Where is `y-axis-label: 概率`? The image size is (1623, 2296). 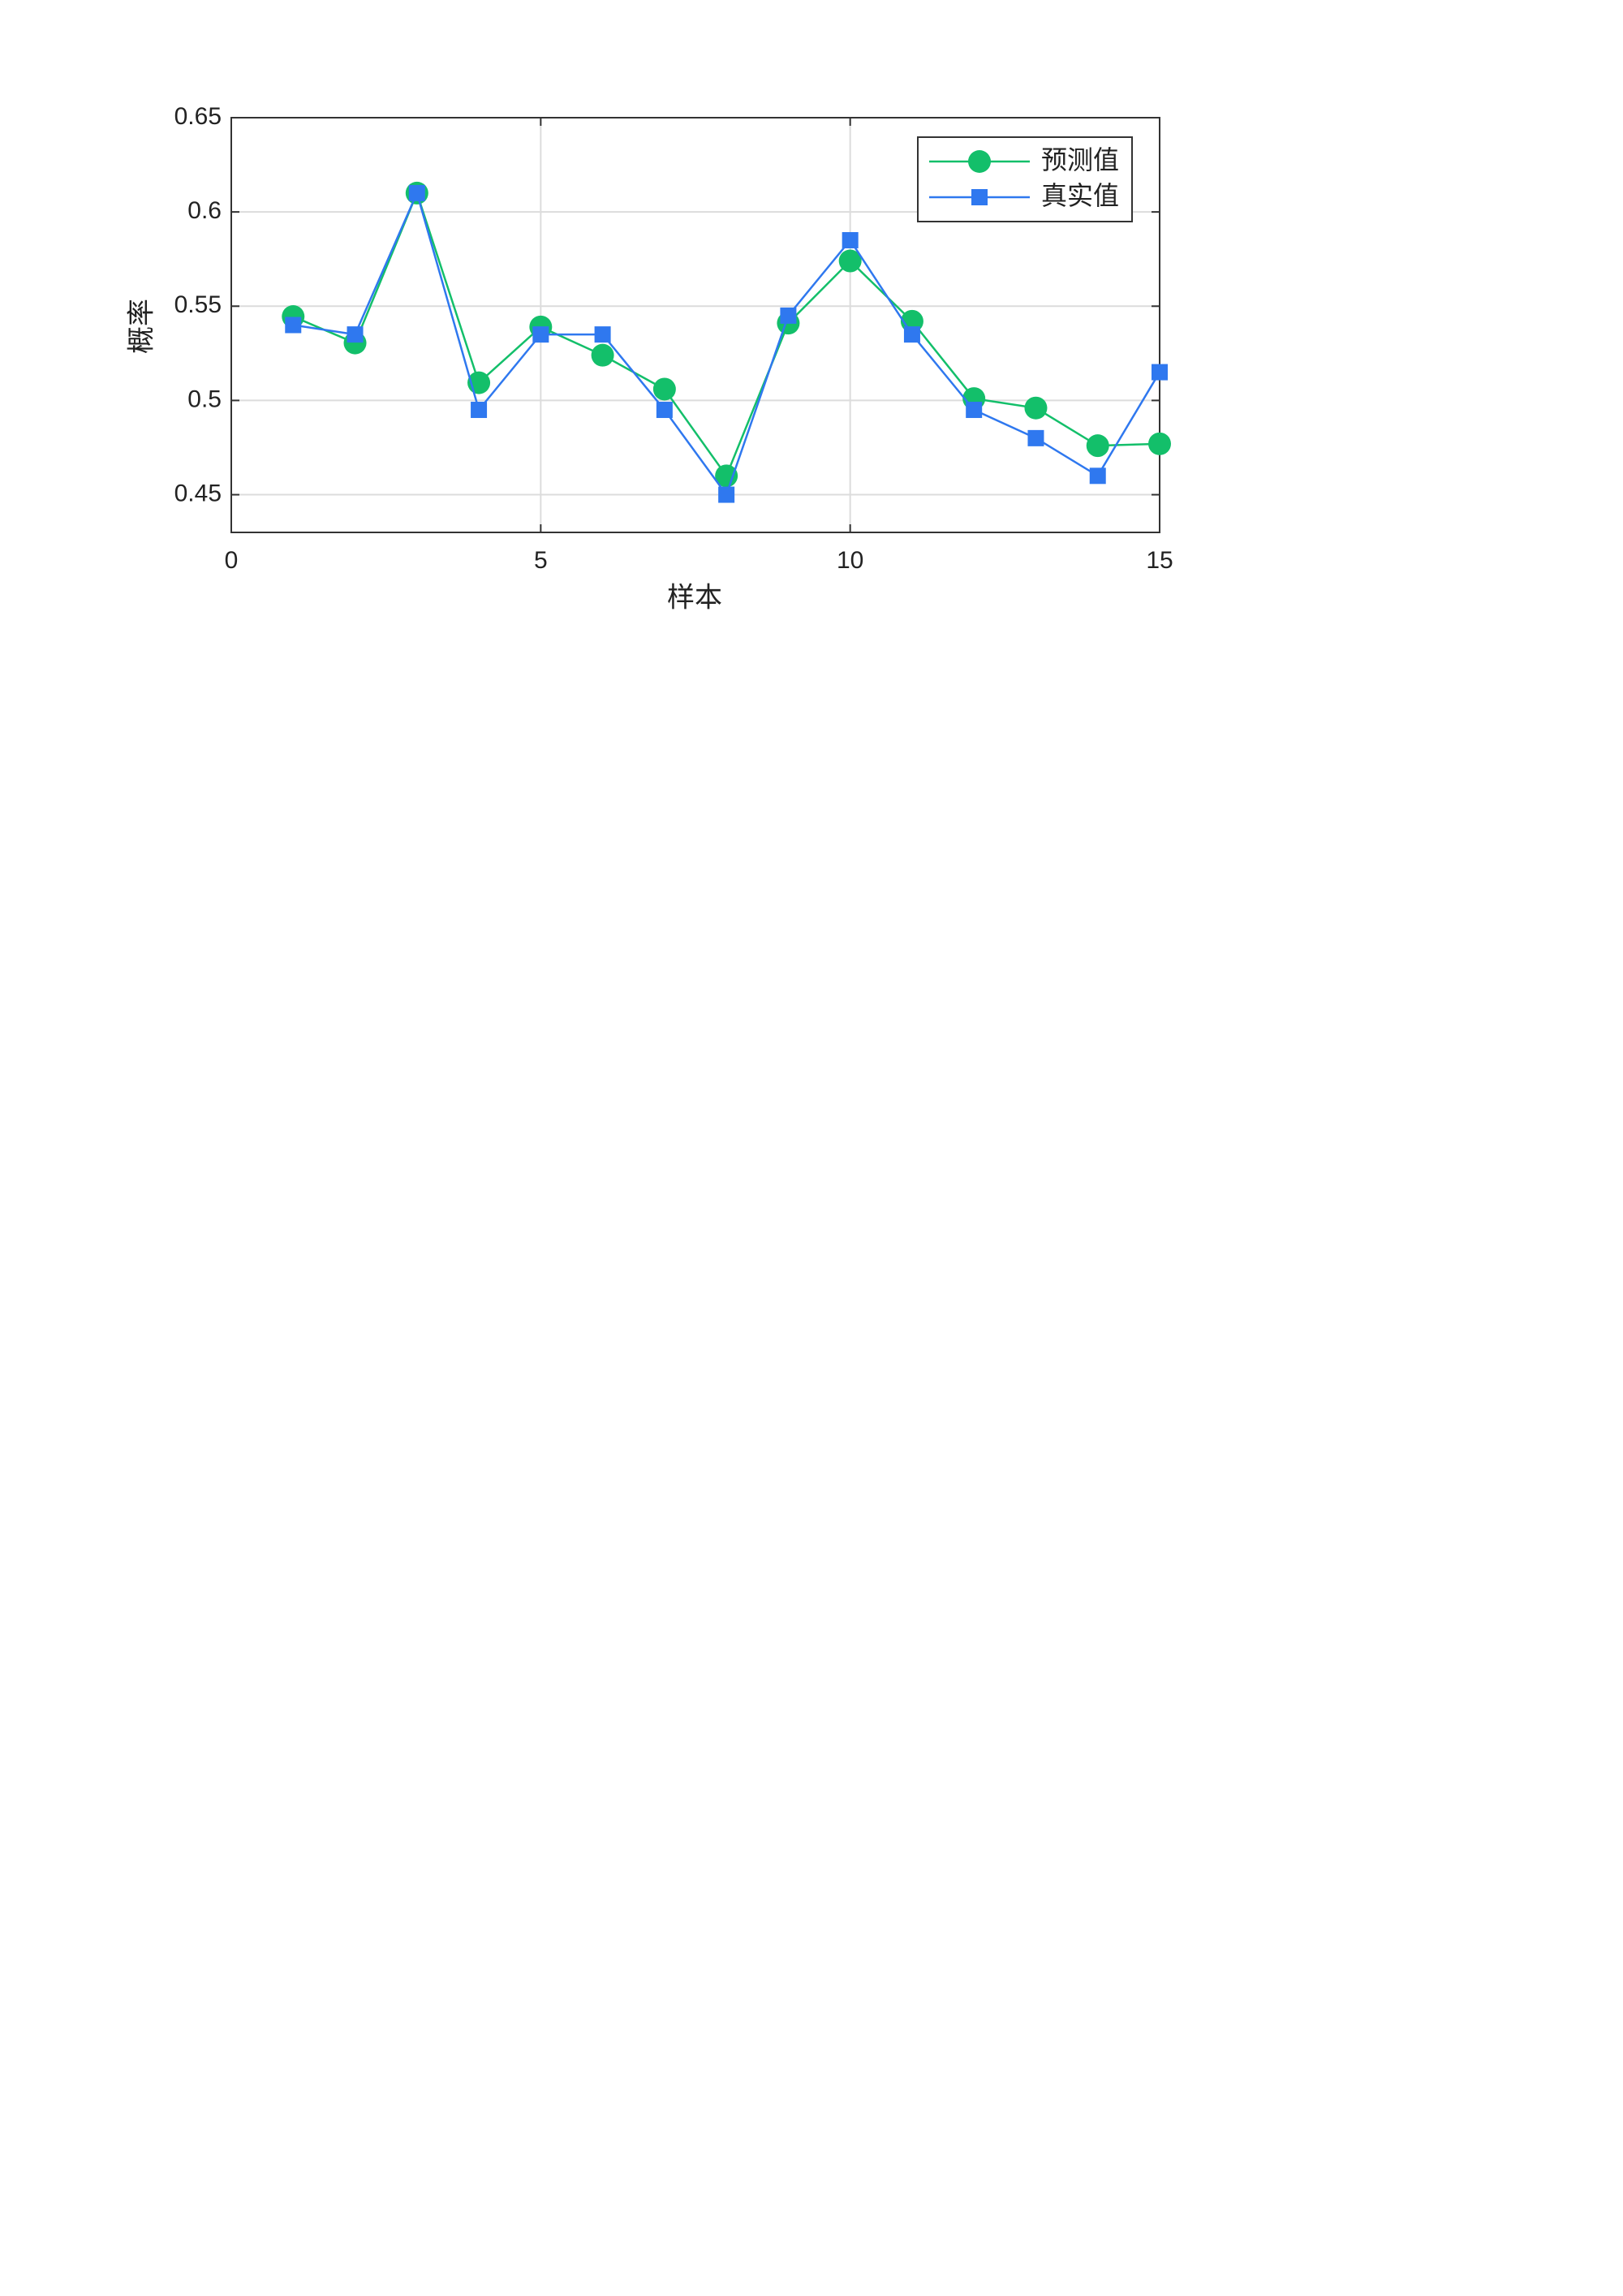
y-axis-label: 概率 is located at coordinates (142, 327).